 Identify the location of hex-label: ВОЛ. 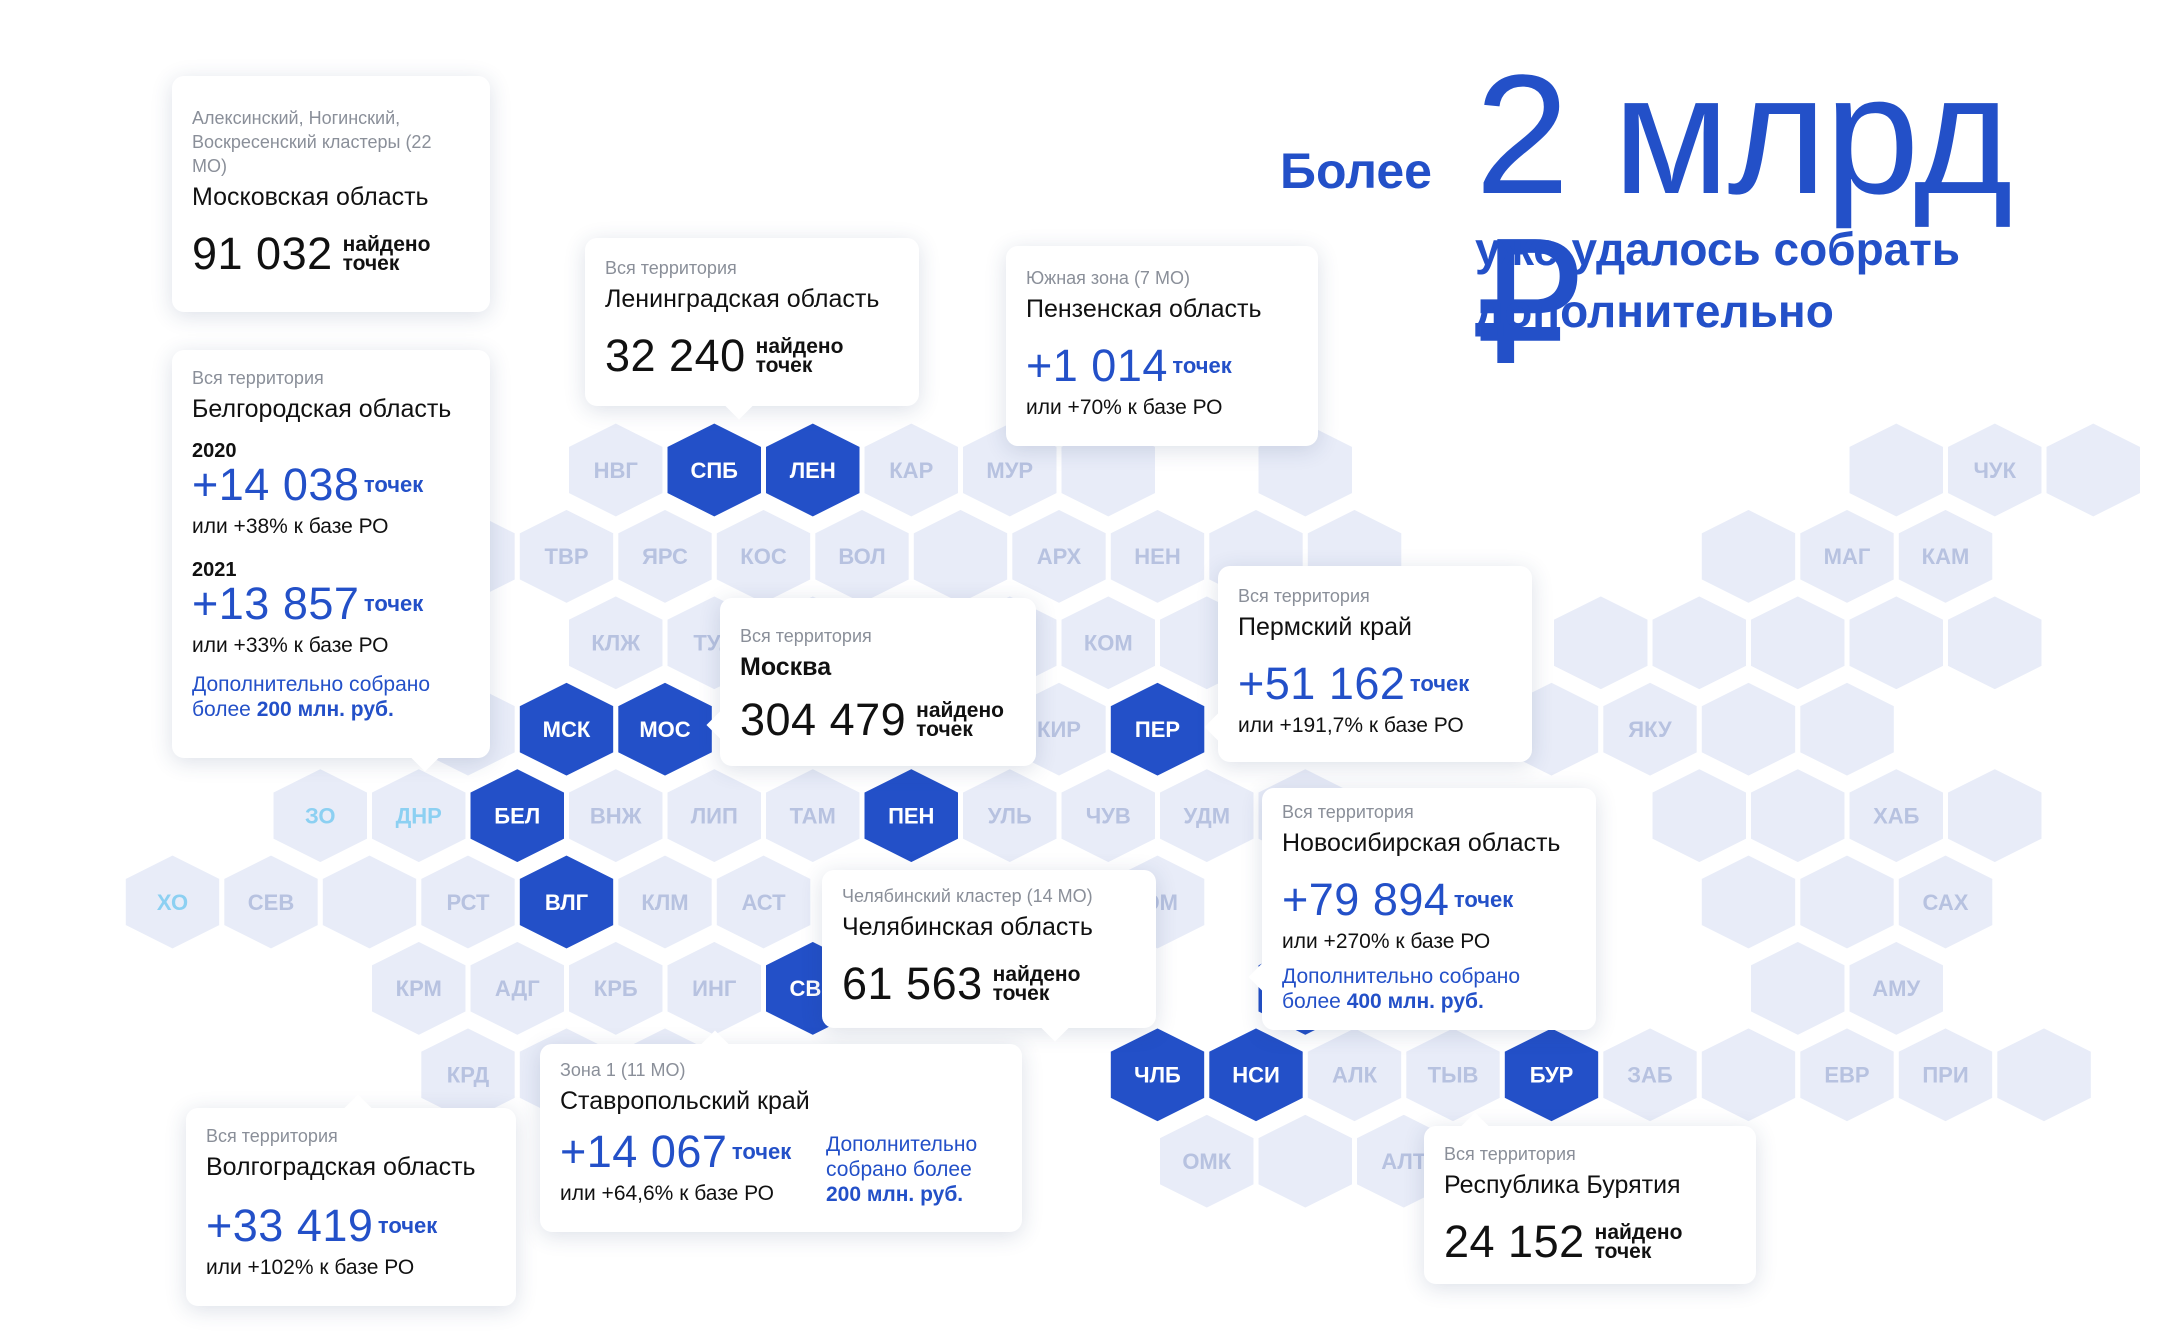
(861, 556).